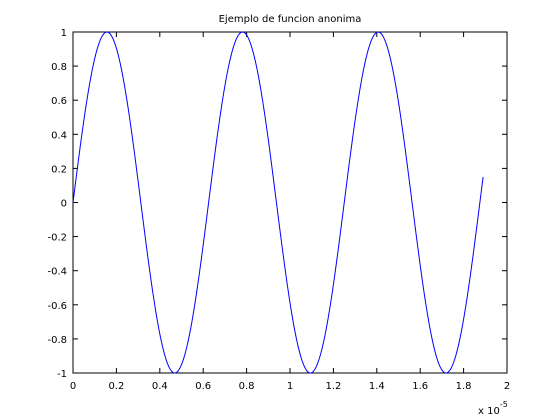 This screenshot has height=420, width=560. What do you see at coordinates (464, 386) in the screenshot?
I see `x-tick-label: 1.8` at bounding box center [464, 386].